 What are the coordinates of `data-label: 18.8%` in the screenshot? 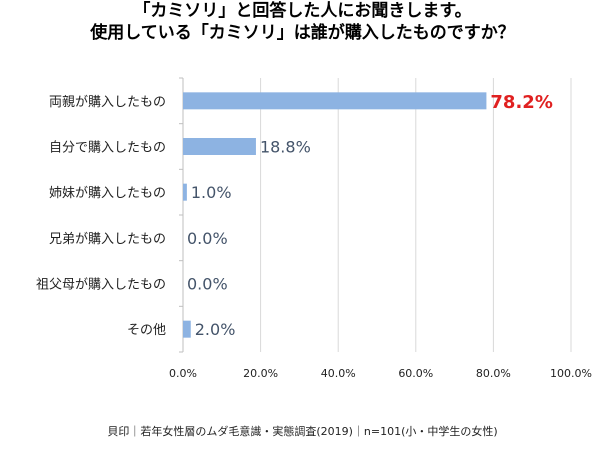 It's located at (285, 147).